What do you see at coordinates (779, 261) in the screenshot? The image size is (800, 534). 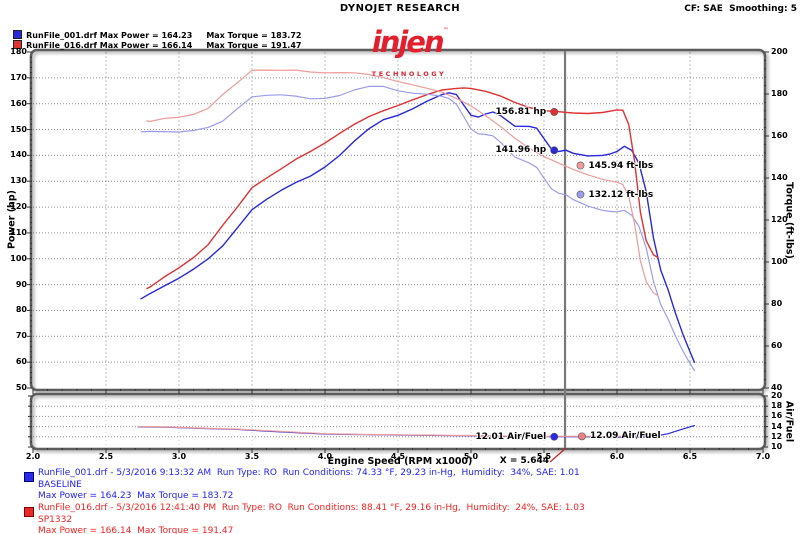 I see `torque-tick-label: 100` at bounding box center [779, 261].